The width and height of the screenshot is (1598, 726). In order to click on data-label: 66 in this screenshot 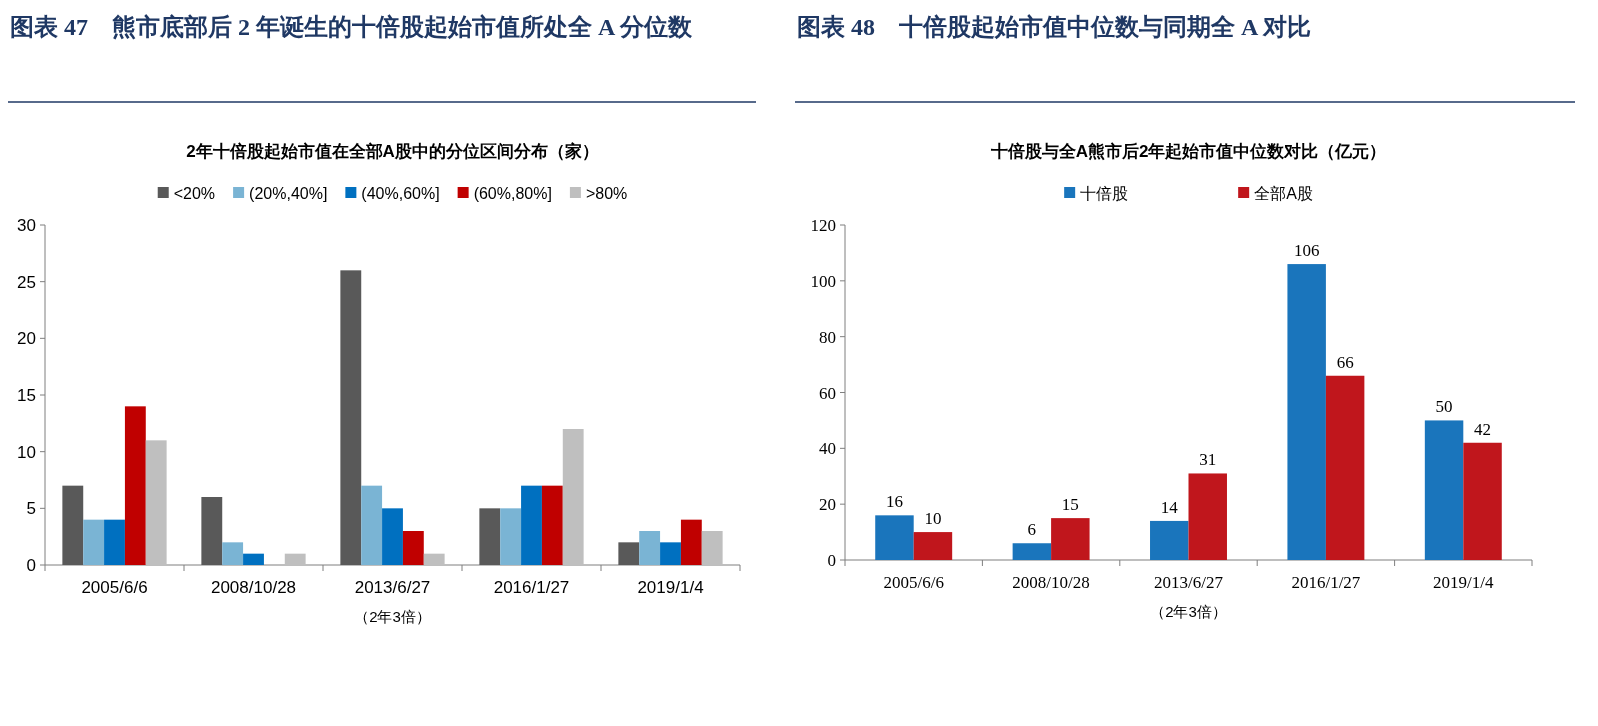, I will do `click(1345, 362)`.